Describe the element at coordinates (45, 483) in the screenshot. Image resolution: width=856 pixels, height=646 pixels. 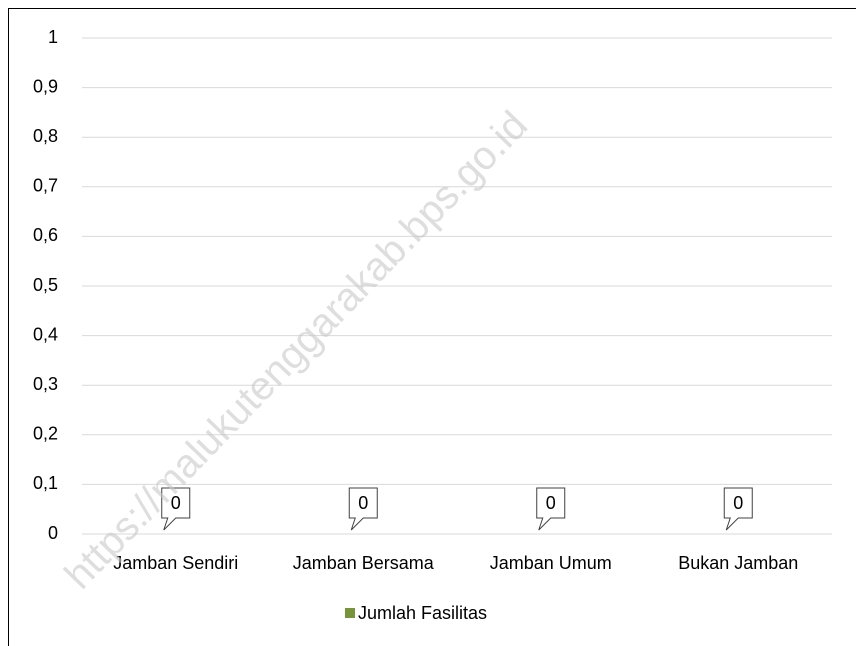
I see `y-tick-label: 0,1` at that location.